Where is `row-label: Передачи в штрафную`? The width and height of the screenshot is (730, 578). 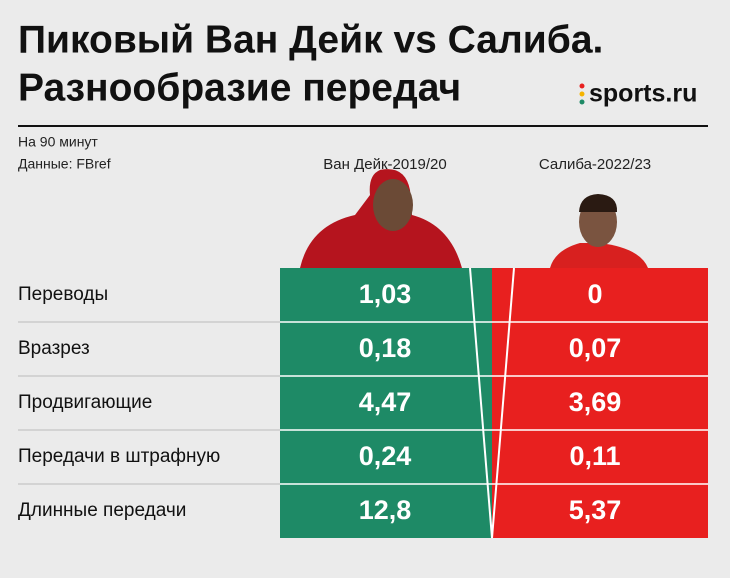
row-label: Передачи в штрафную is located at coordinates (119, 456).